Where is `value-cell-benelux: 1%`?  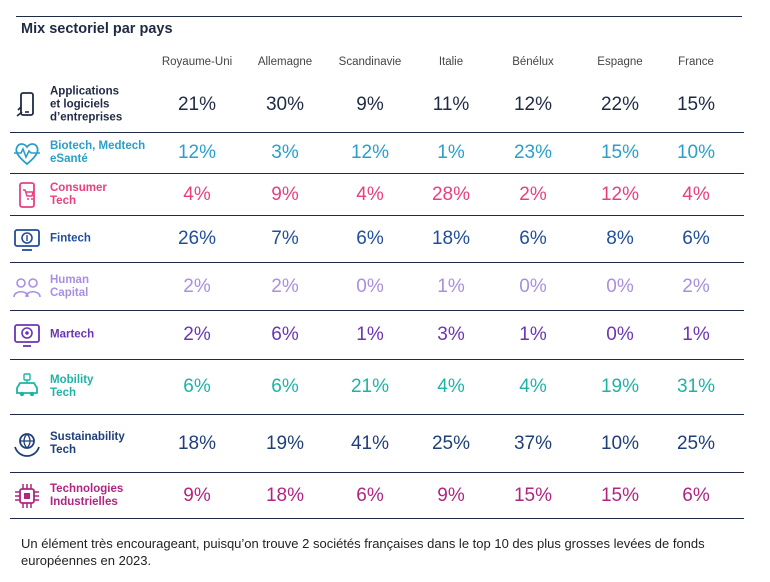
value-cell-benelux: 1% is located at coordinates (533, 334).